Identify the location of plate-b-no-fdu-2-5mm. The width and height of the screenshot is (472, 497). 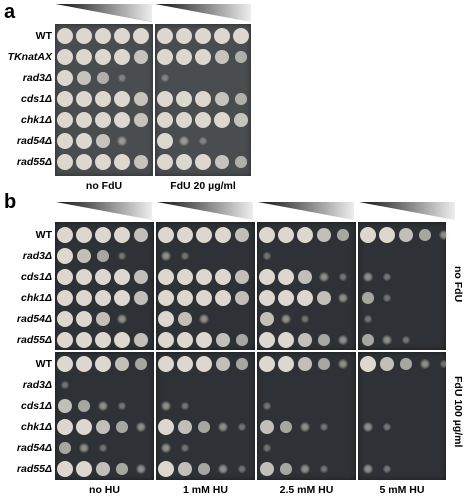
(306, 286).